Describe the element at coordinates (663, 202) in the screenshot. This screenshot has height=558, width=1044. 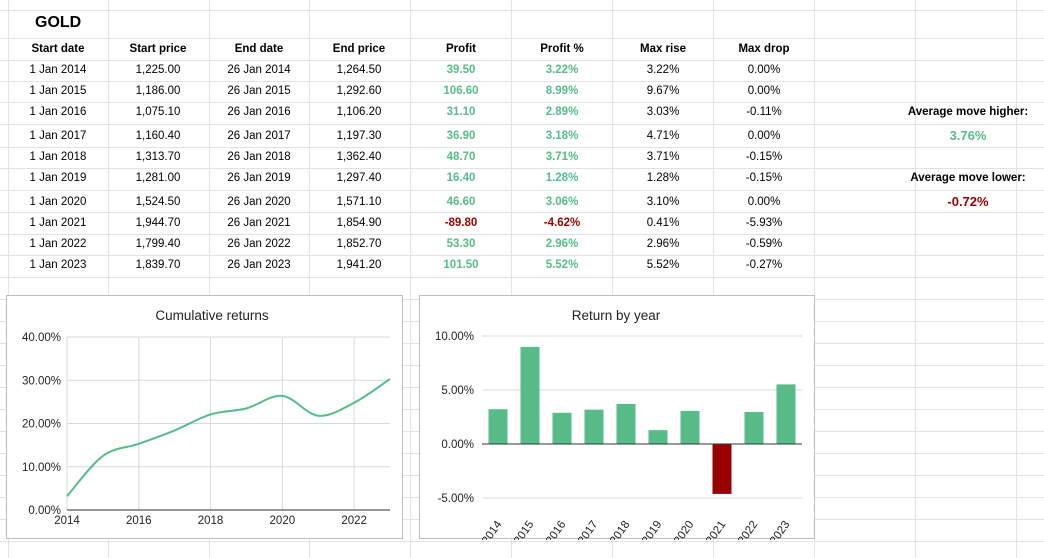
I see `table-cell: 3.10%` at that location.